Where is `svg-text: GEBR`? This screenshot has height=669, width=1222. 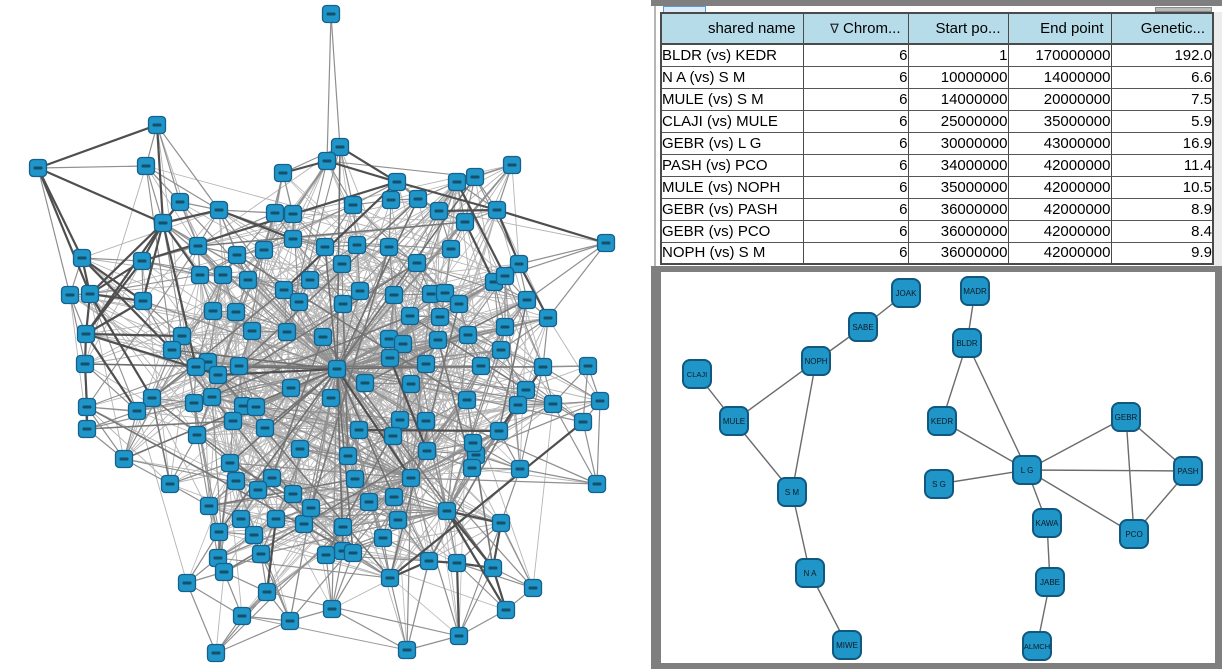
svg-text: GEBR is located at coordinates (1126, 417).